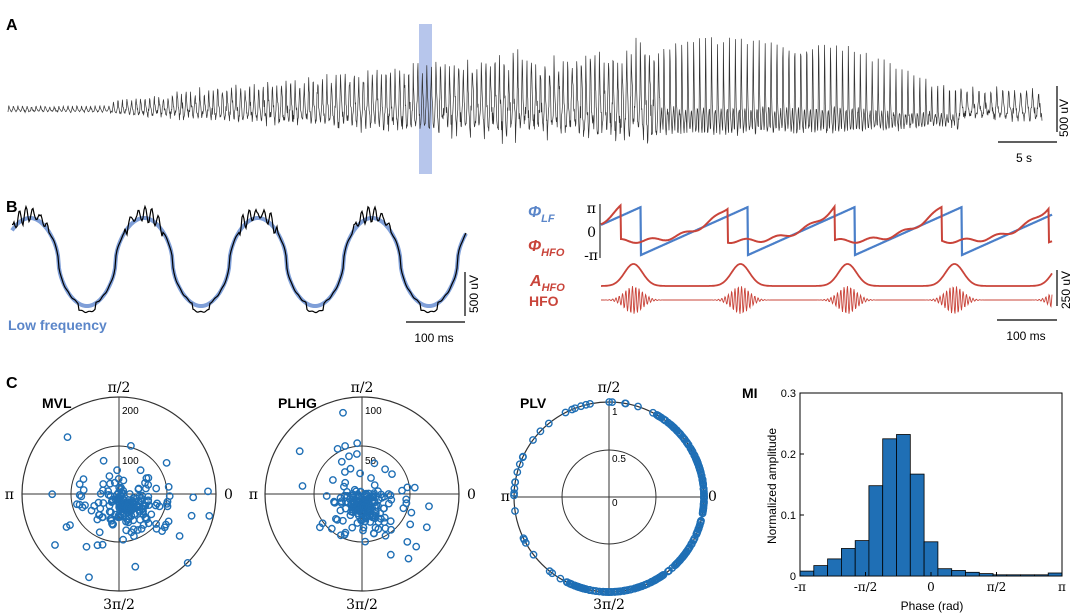 The height and width of the screenshot is (616, 1084). I want to click on mi-y-axis-label: Normalized amplitude, so click(772, 486).